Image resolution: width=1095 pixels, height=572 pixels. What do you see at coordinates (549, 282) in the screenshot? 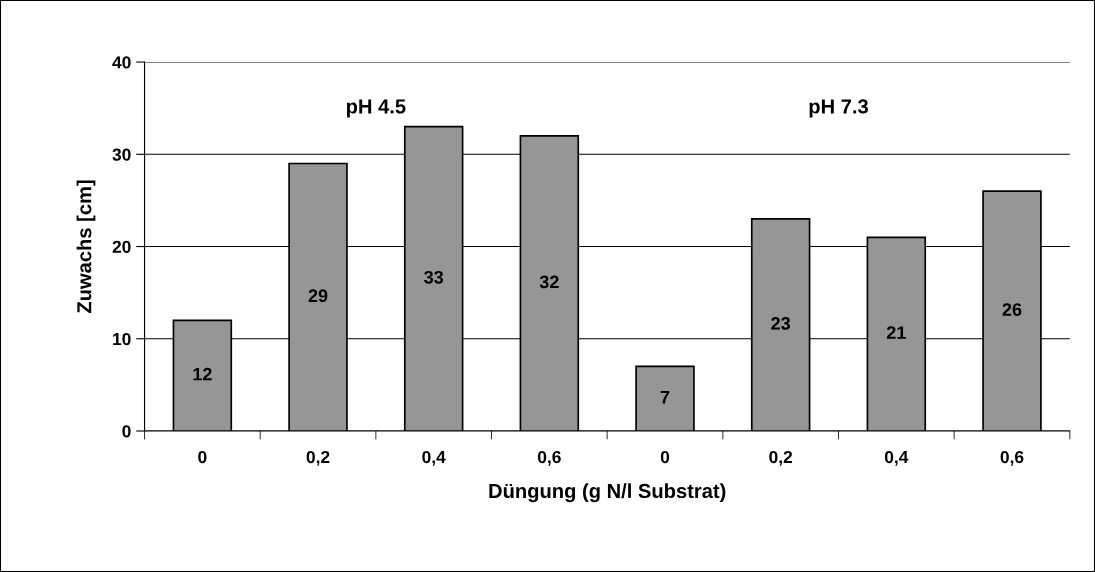
I see `data-label: 32` at bounding box center [549, 282].